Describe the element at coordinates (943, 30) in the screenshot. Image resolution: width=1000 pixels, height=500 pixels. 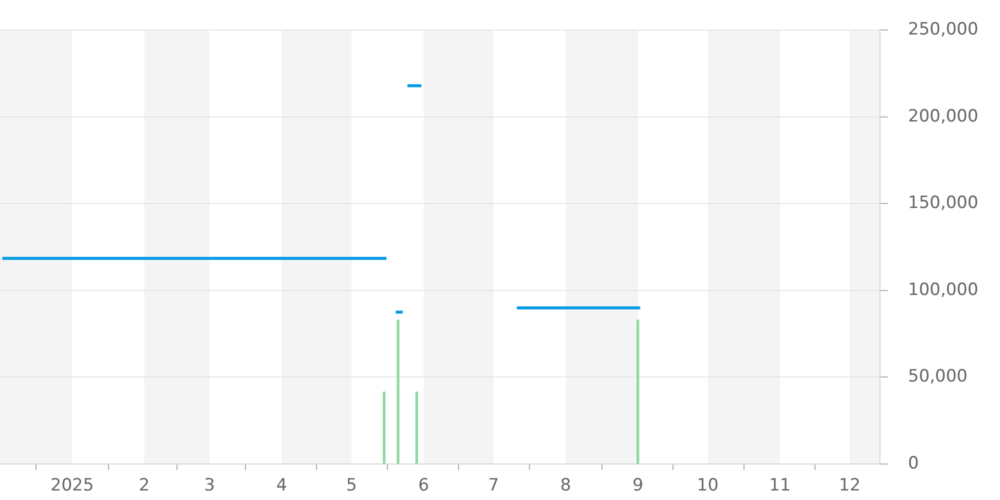
I see `y-tick-label: 250,000` at that location.